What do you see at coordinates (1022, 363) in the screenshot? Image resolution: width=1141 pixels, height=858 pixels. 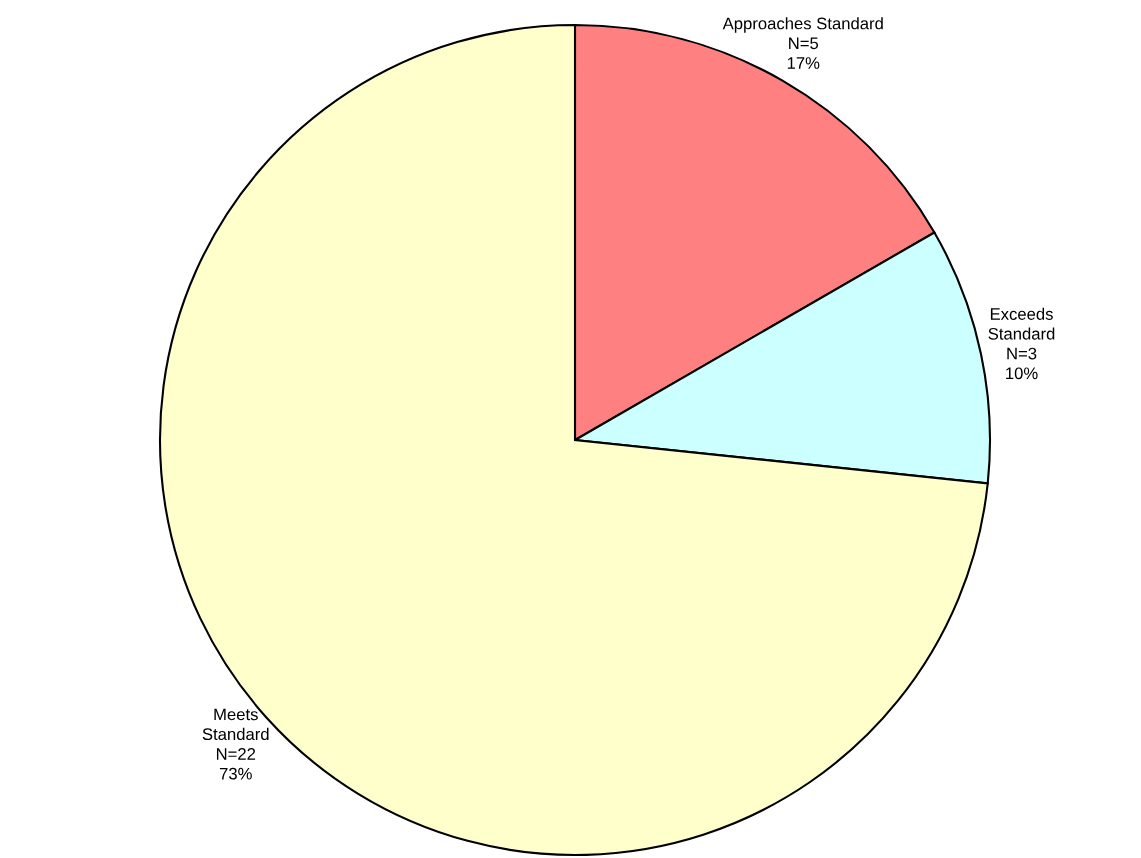 I see `data-label: N=3 10%` at bounding box center [1022, 363].